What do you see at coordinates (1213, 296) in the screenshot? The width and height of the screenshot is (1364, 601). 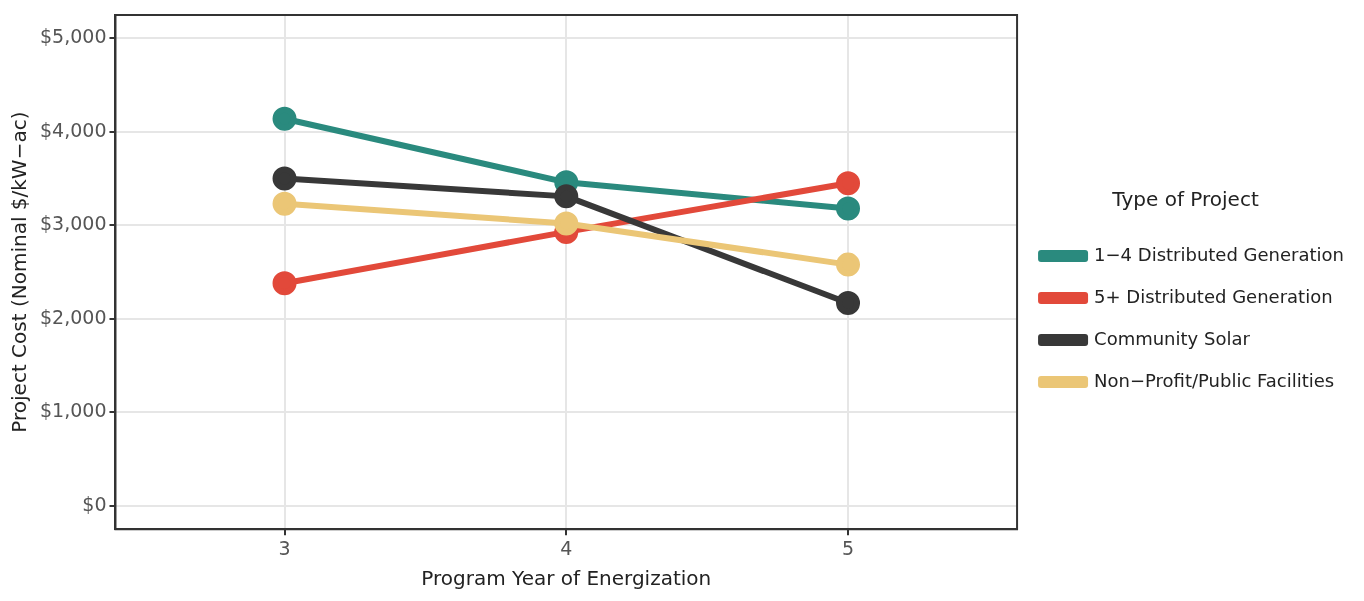 I see `legend-label: 5+ Distributed Generation` at bounding box center [1213, 296].